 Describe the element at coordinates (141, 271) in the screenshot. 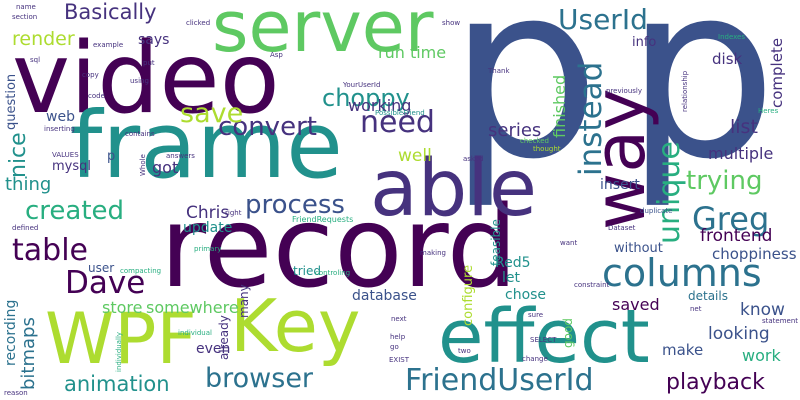

I see `word-compacting: compacting` at that location.